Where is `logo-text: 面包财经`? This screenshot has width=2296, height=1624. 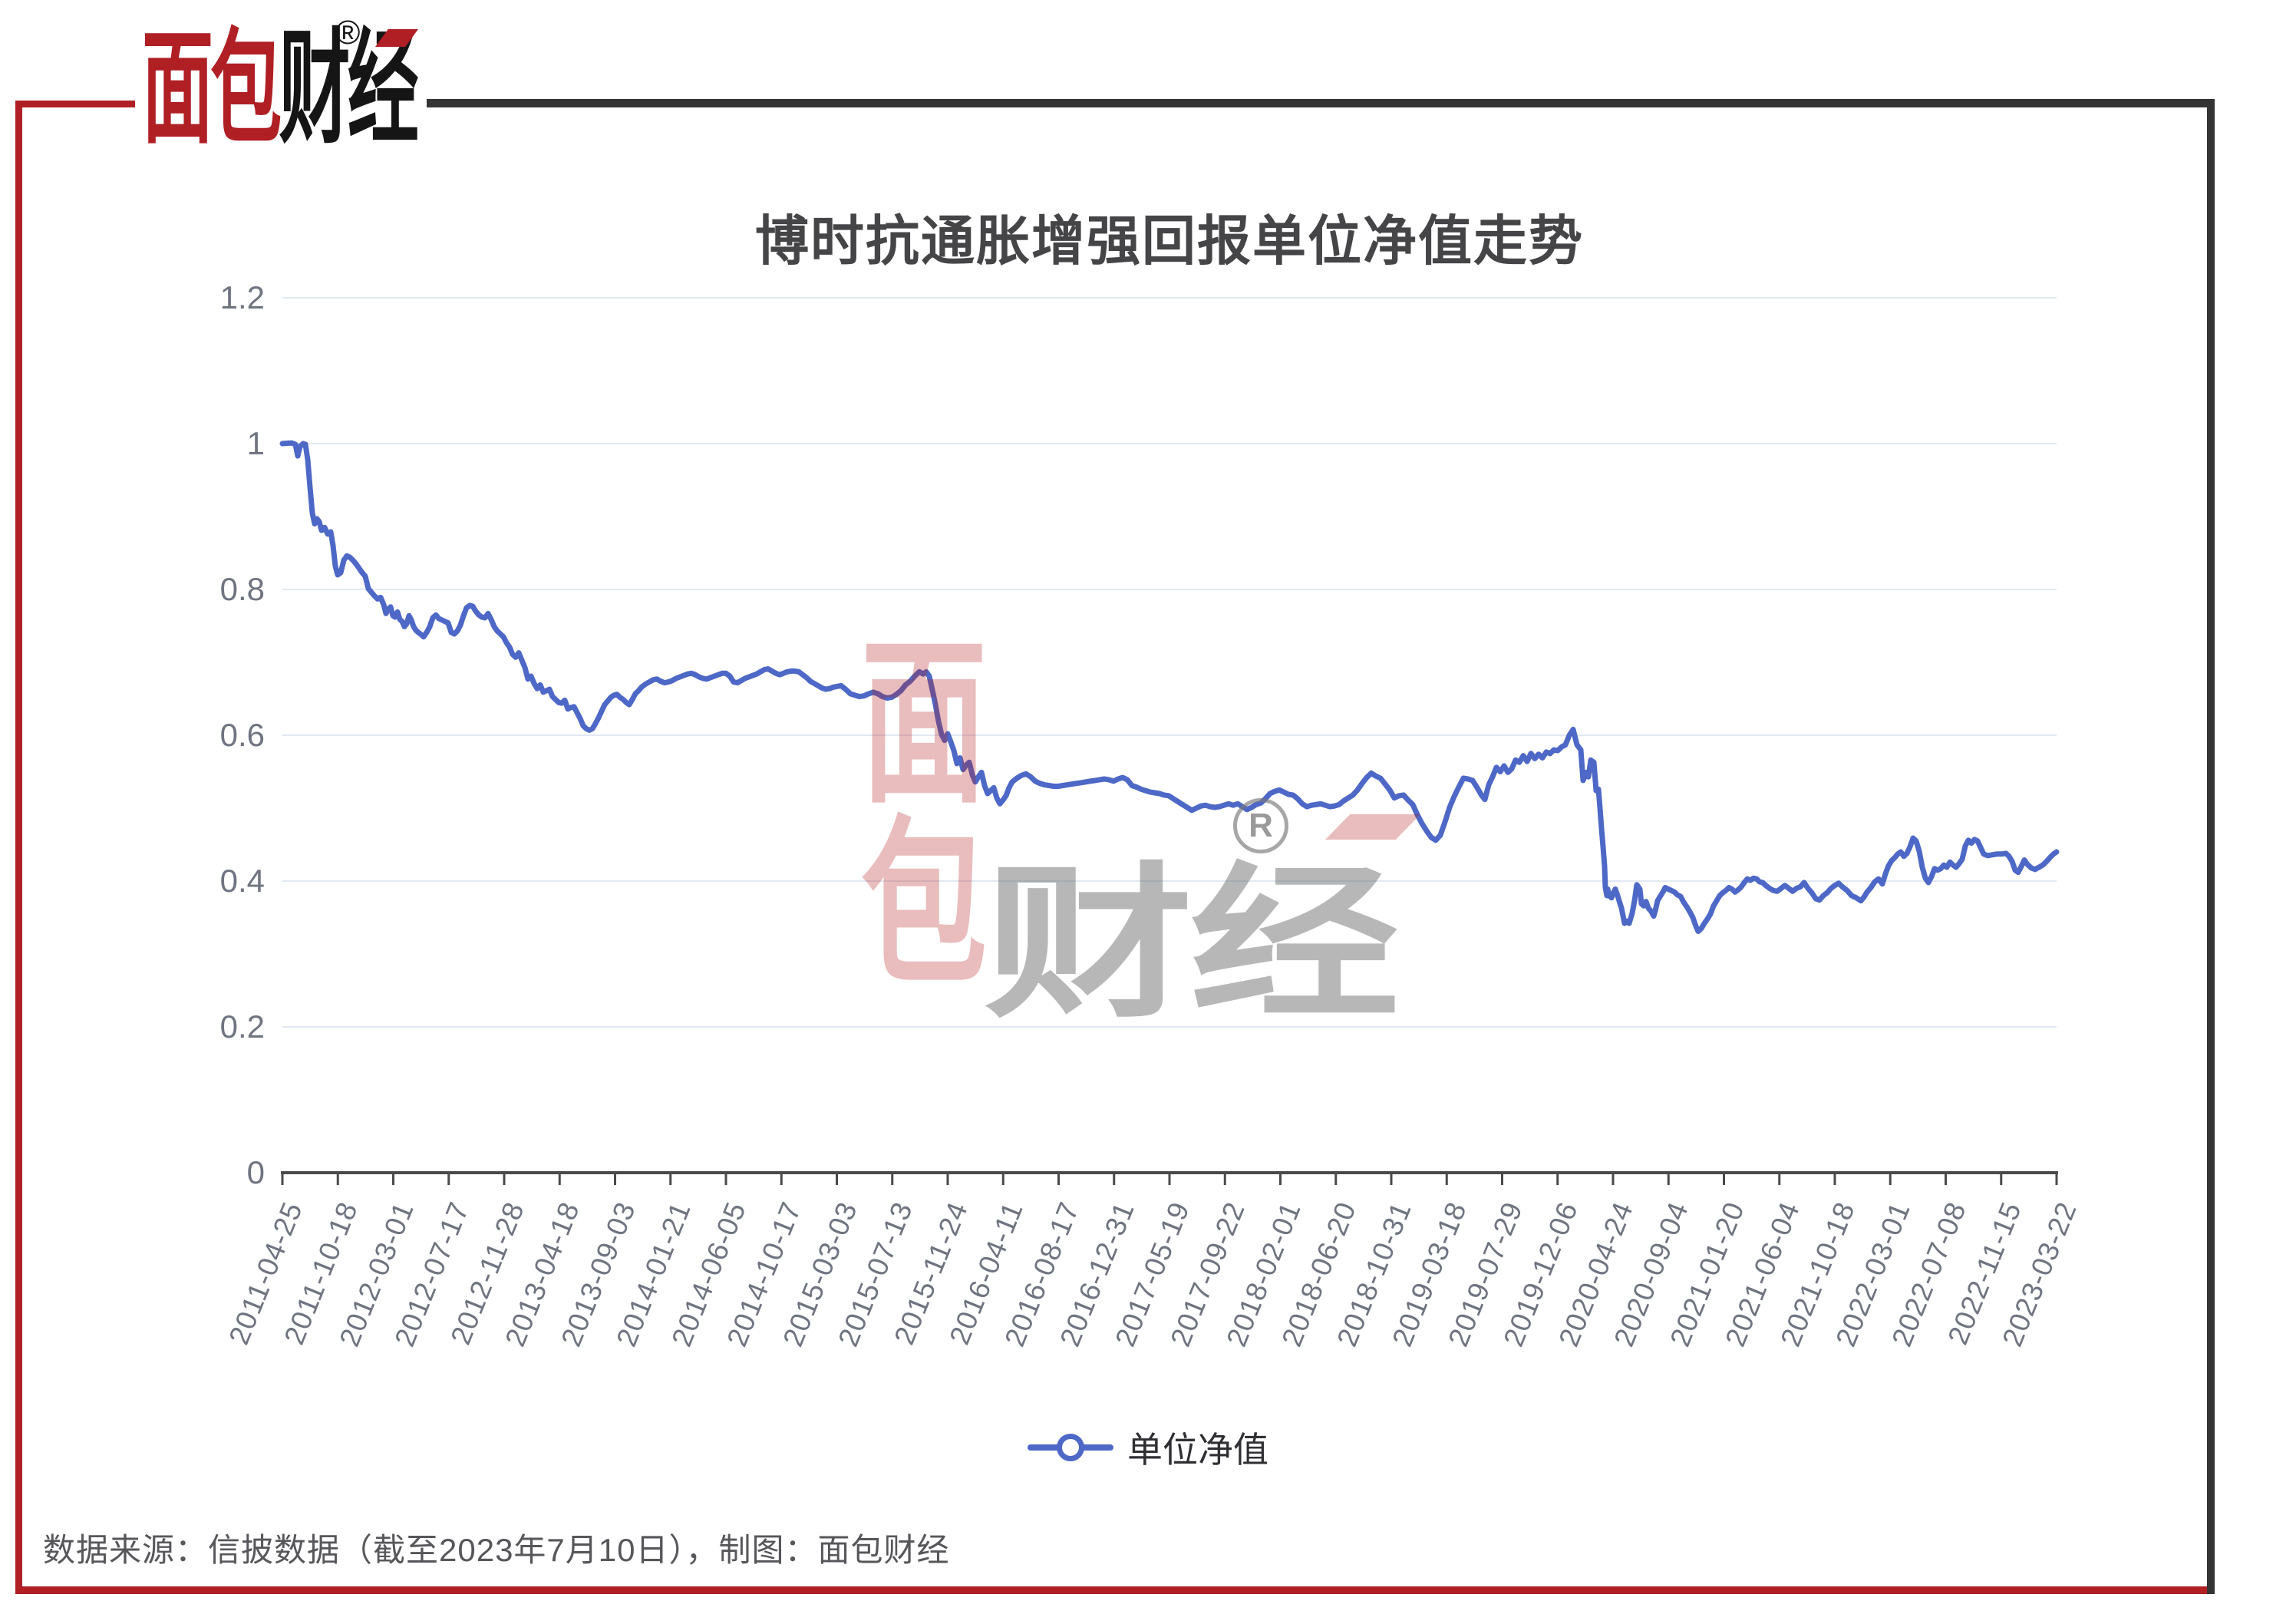
logo-text: 面包财经 is located at coordinates (280, 88).